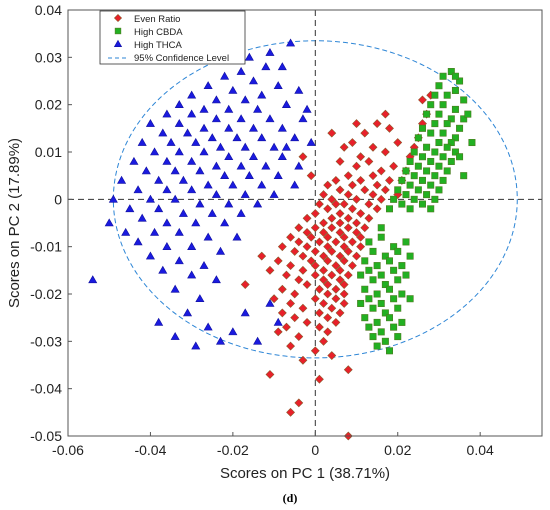  What do you see at coordinates (48, 57) in the screenshot?
I see `y-tick-label: 0.03` at bounding box center [48, 57].